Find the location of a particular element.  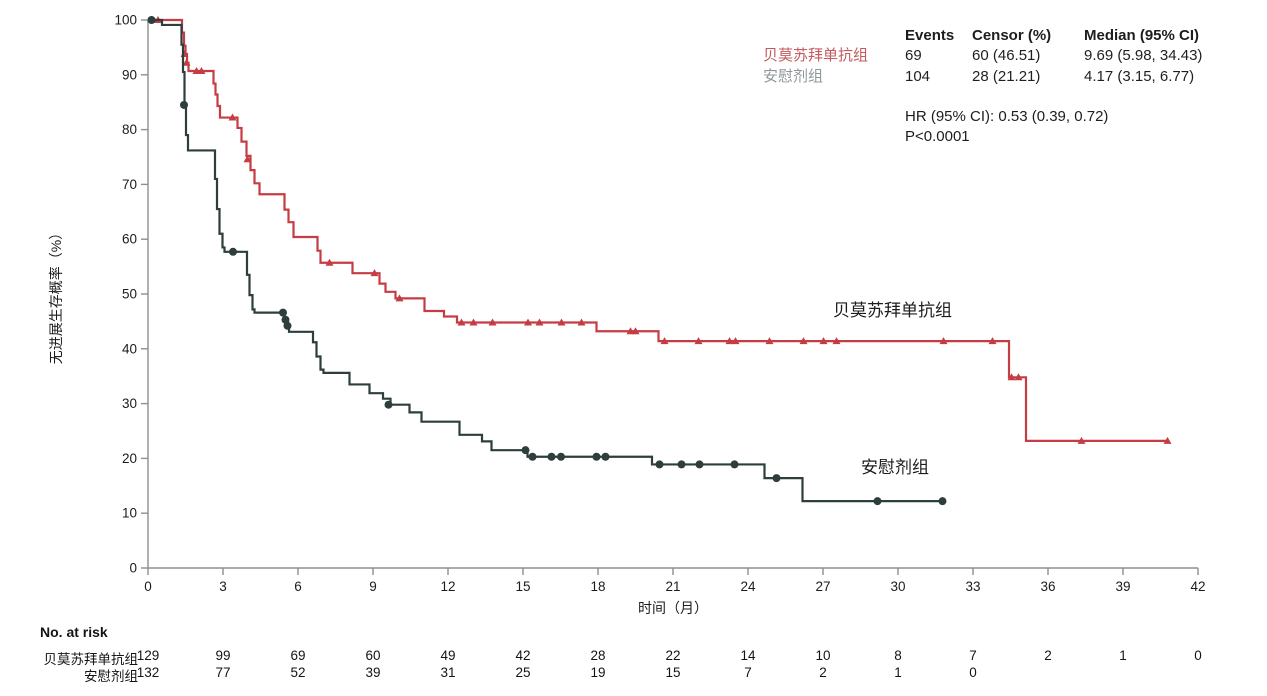

risk-count: 42 is located at coordinates (523, 655).